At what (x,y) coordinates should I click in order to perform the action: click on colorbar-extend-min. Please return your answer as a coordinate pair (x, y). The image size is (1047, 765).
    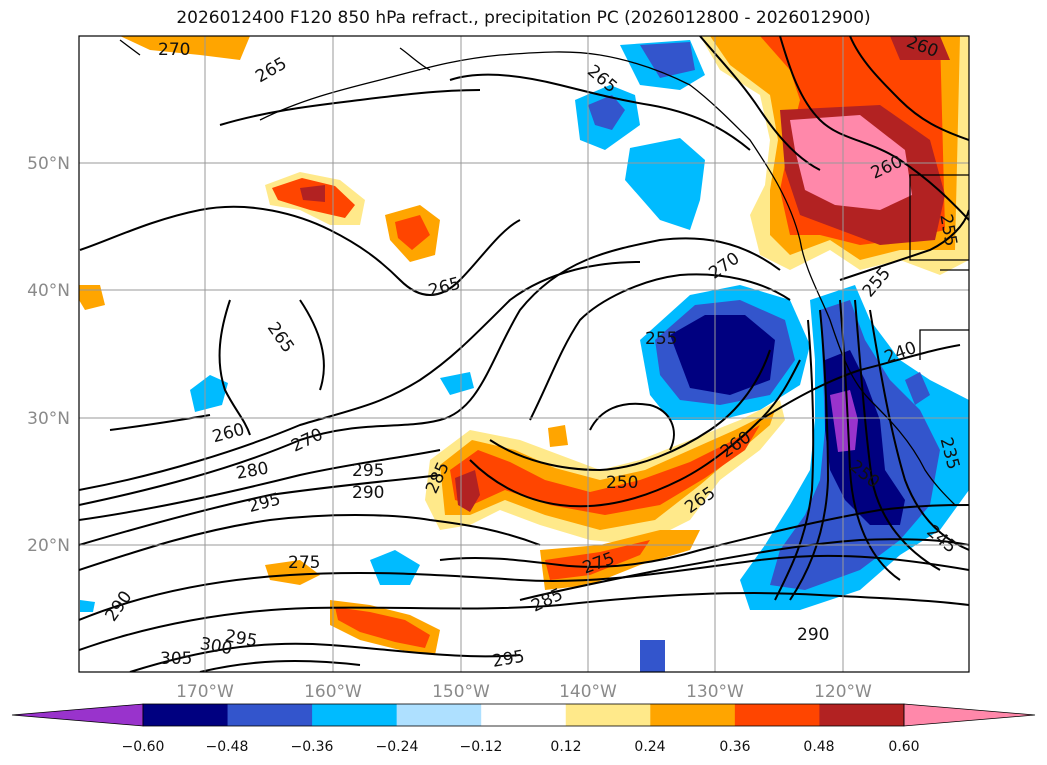
    Looking at the image, I should click on (77, 715).